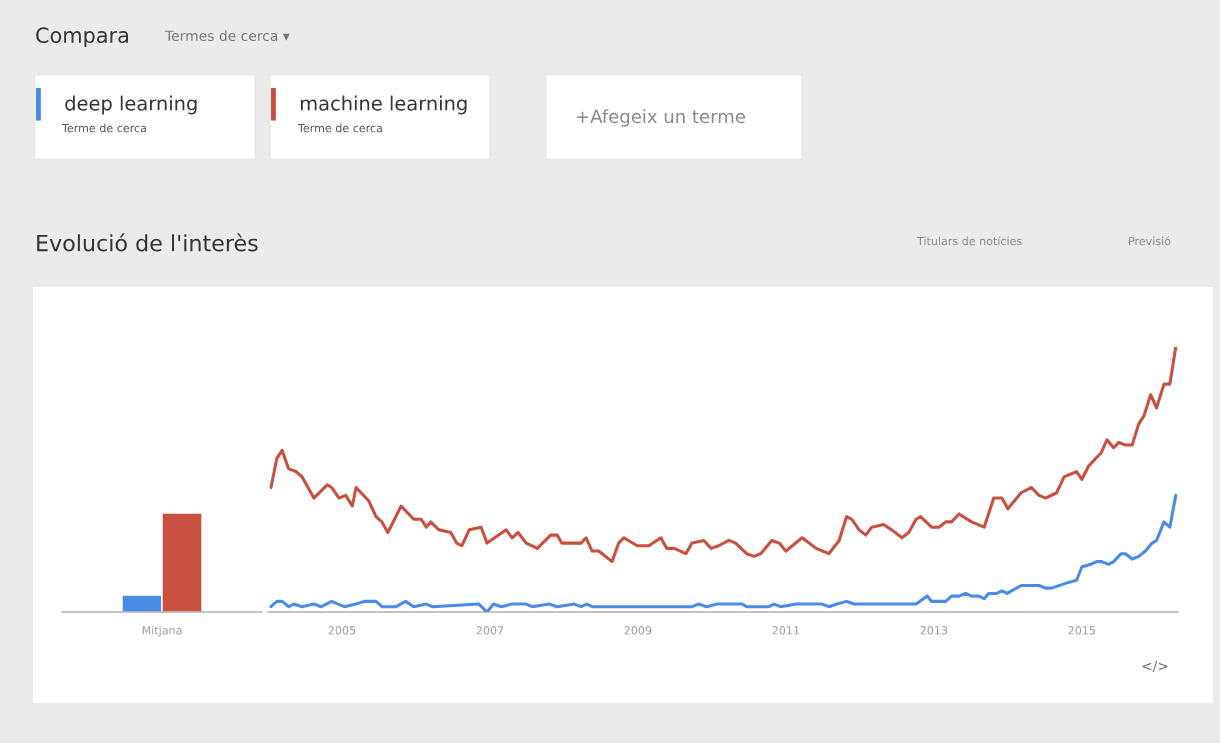 The image size is (1220, 743). What do you see at coordinates (342, 630) in the screenshot?
I see `x-tick-label: 2005` at bounding box center [342, 630].